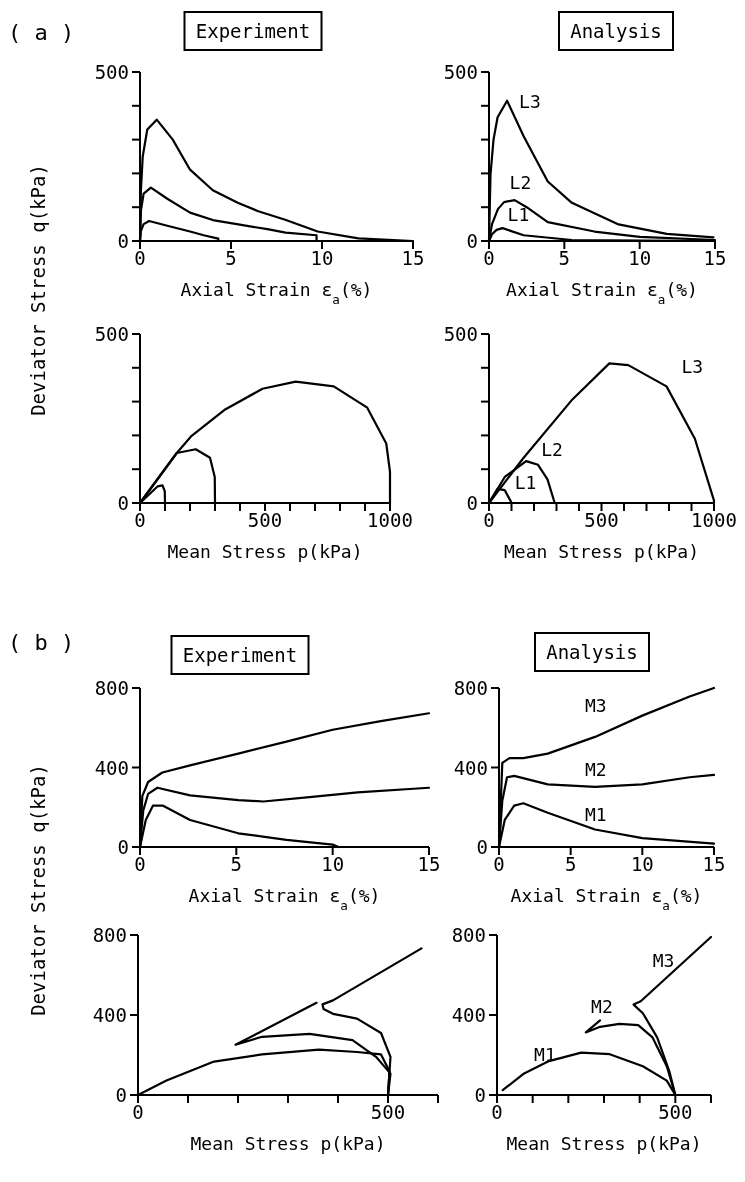  Describe the element at coordinates (41, 32) in the screenshot. I see `text: ( a )` at that location.